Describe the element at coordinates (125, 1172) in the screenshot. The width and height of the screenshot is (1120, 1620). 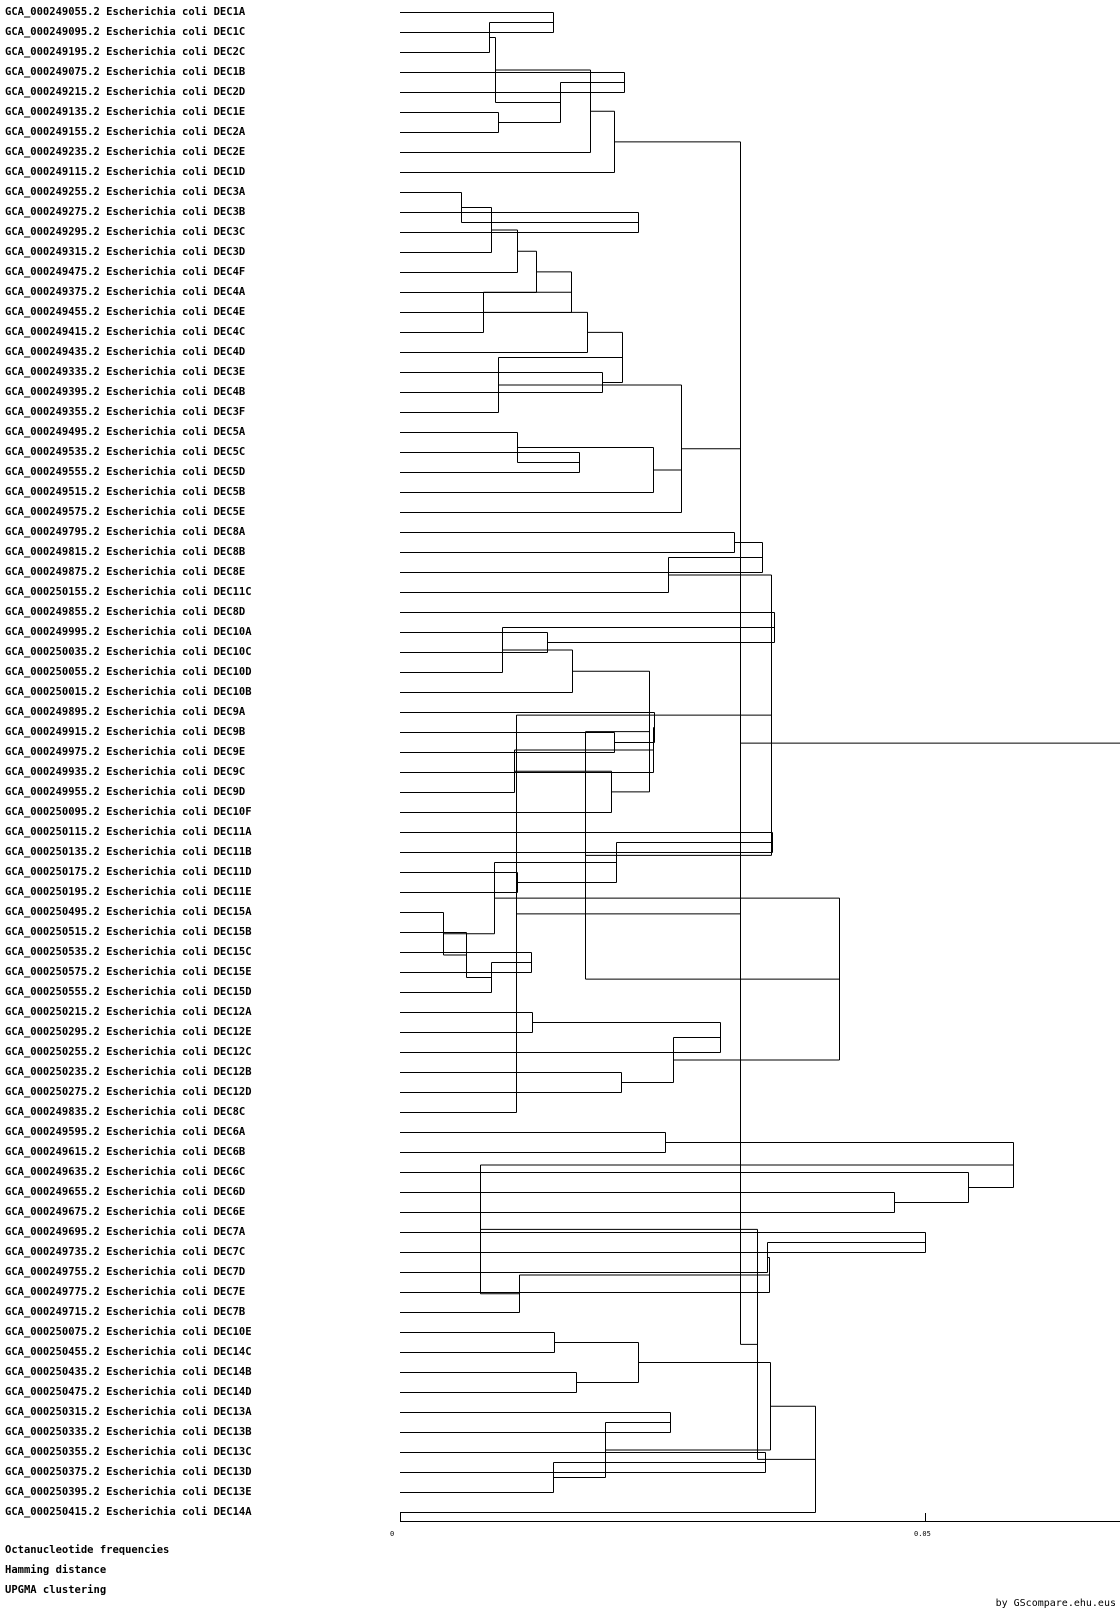
I see `leaf-label: GCA_000249635.2 Escherichia coli DEC6C` at that location.